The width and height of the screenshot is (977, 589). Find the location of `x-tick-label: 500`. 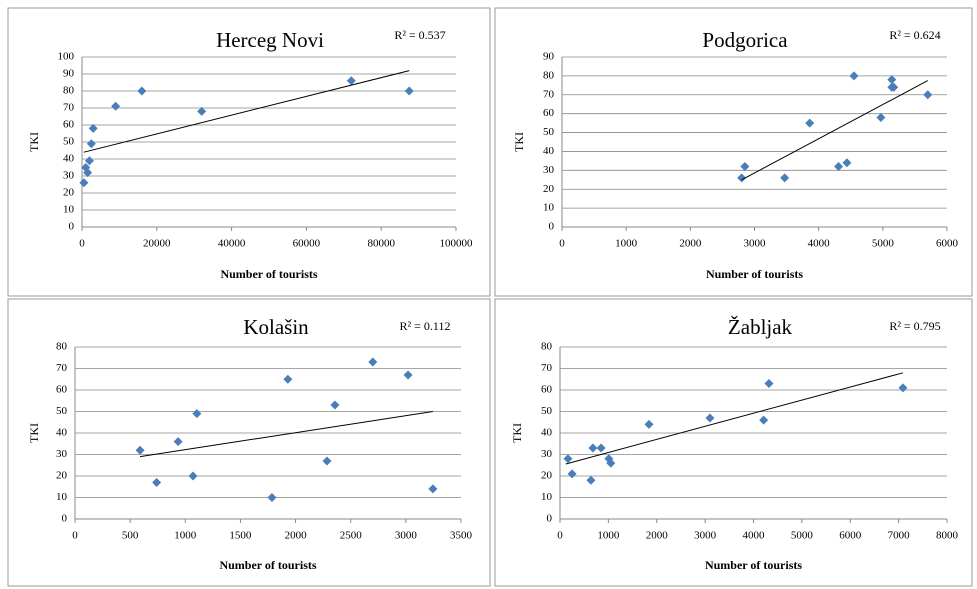

x-tick-label: 500 is located at coordinates (130, 536).